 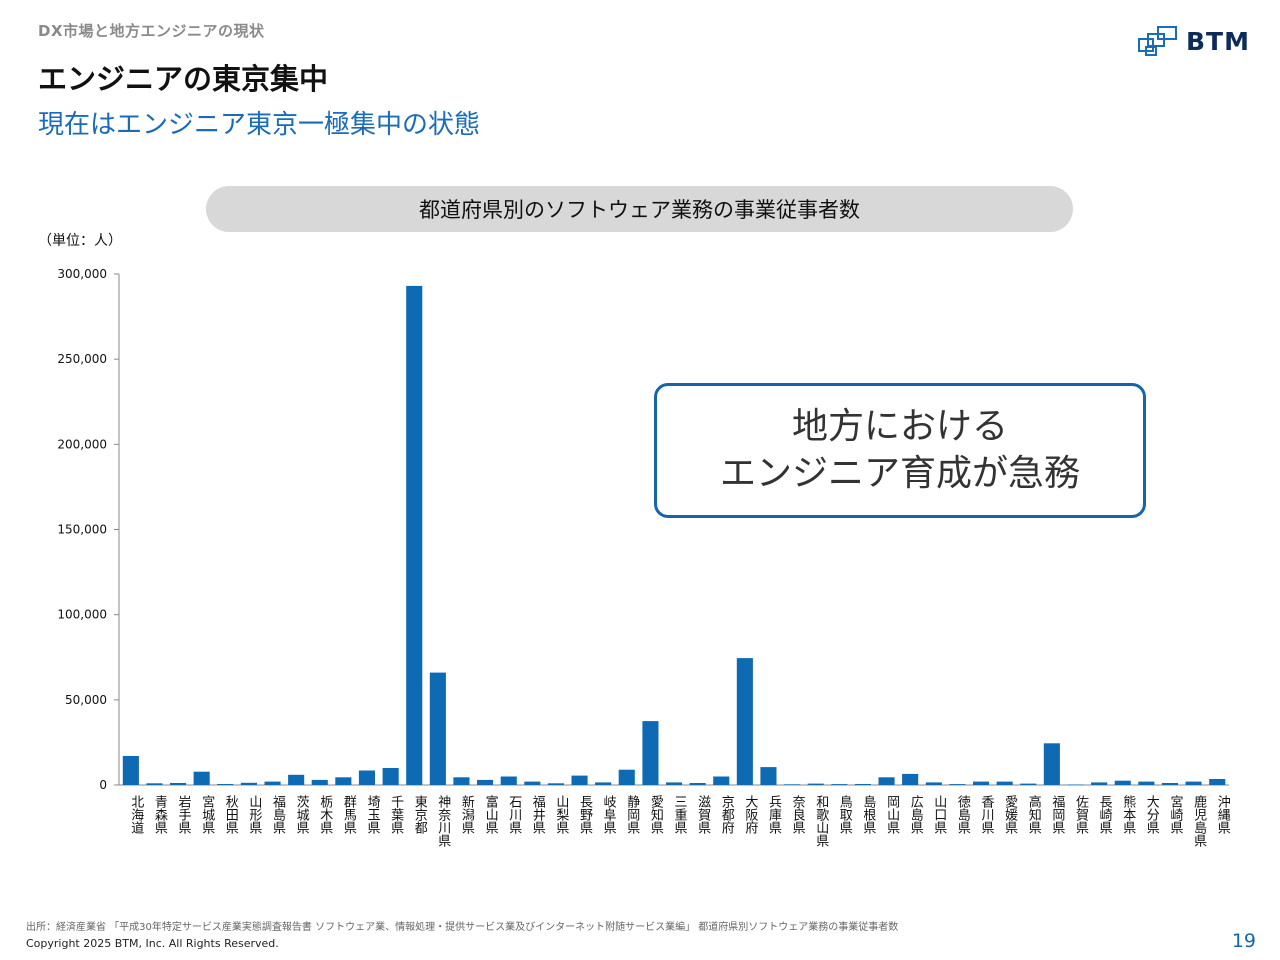 I want to click on page-subtitle: 現在はエンジニア東京一極集中の状態, so click(x=259, y=125).